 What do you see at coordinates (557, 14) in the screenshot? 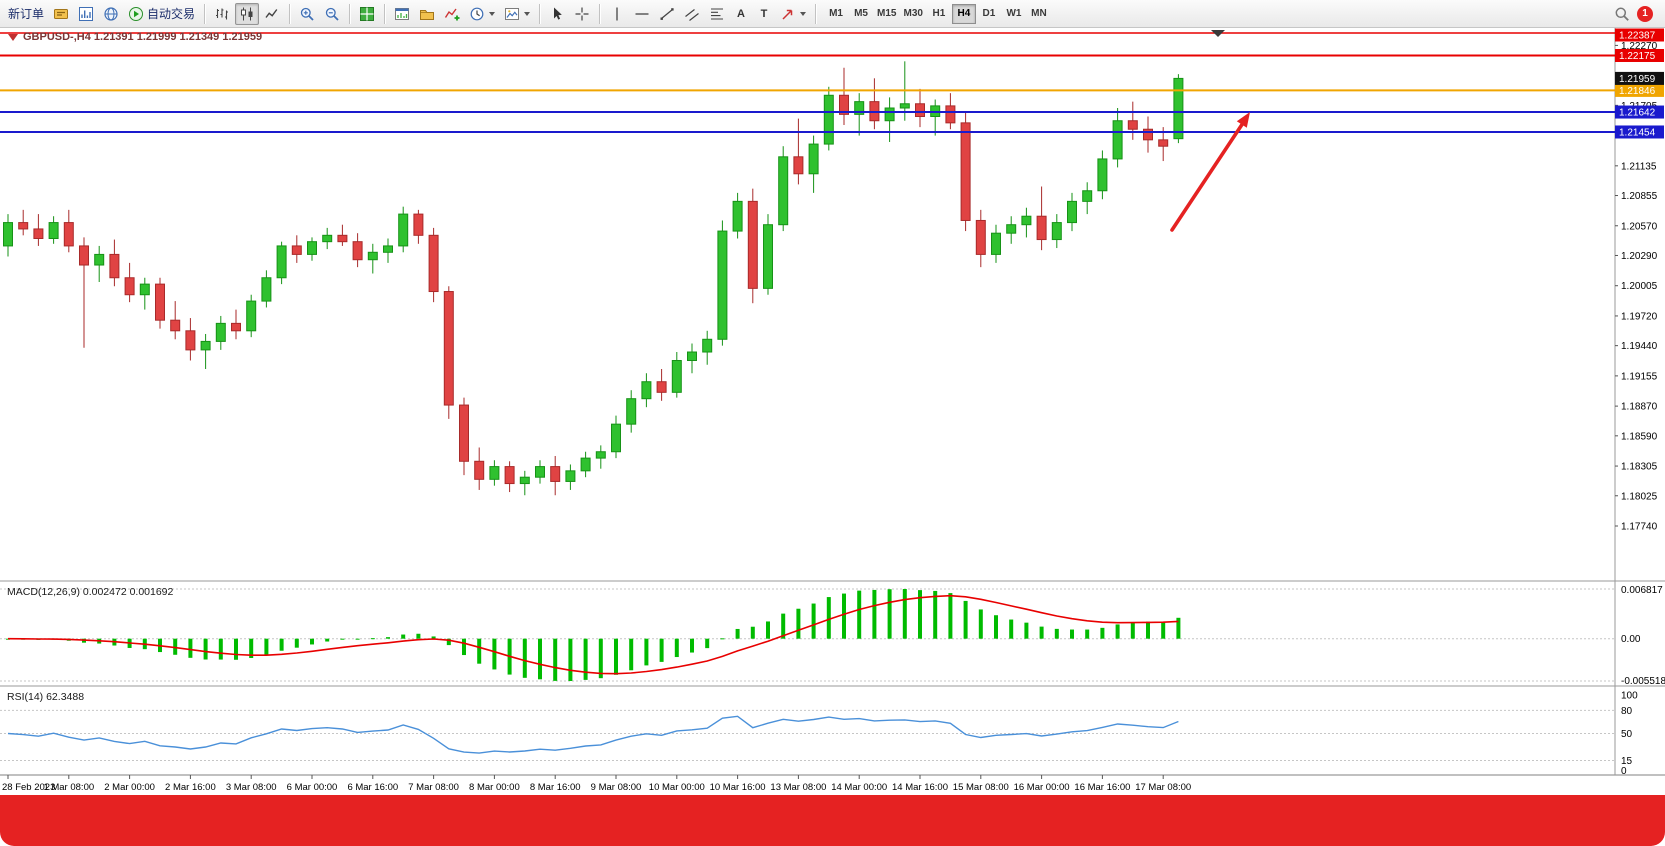
I see `cursor-button` at bounding box center [557, 14].